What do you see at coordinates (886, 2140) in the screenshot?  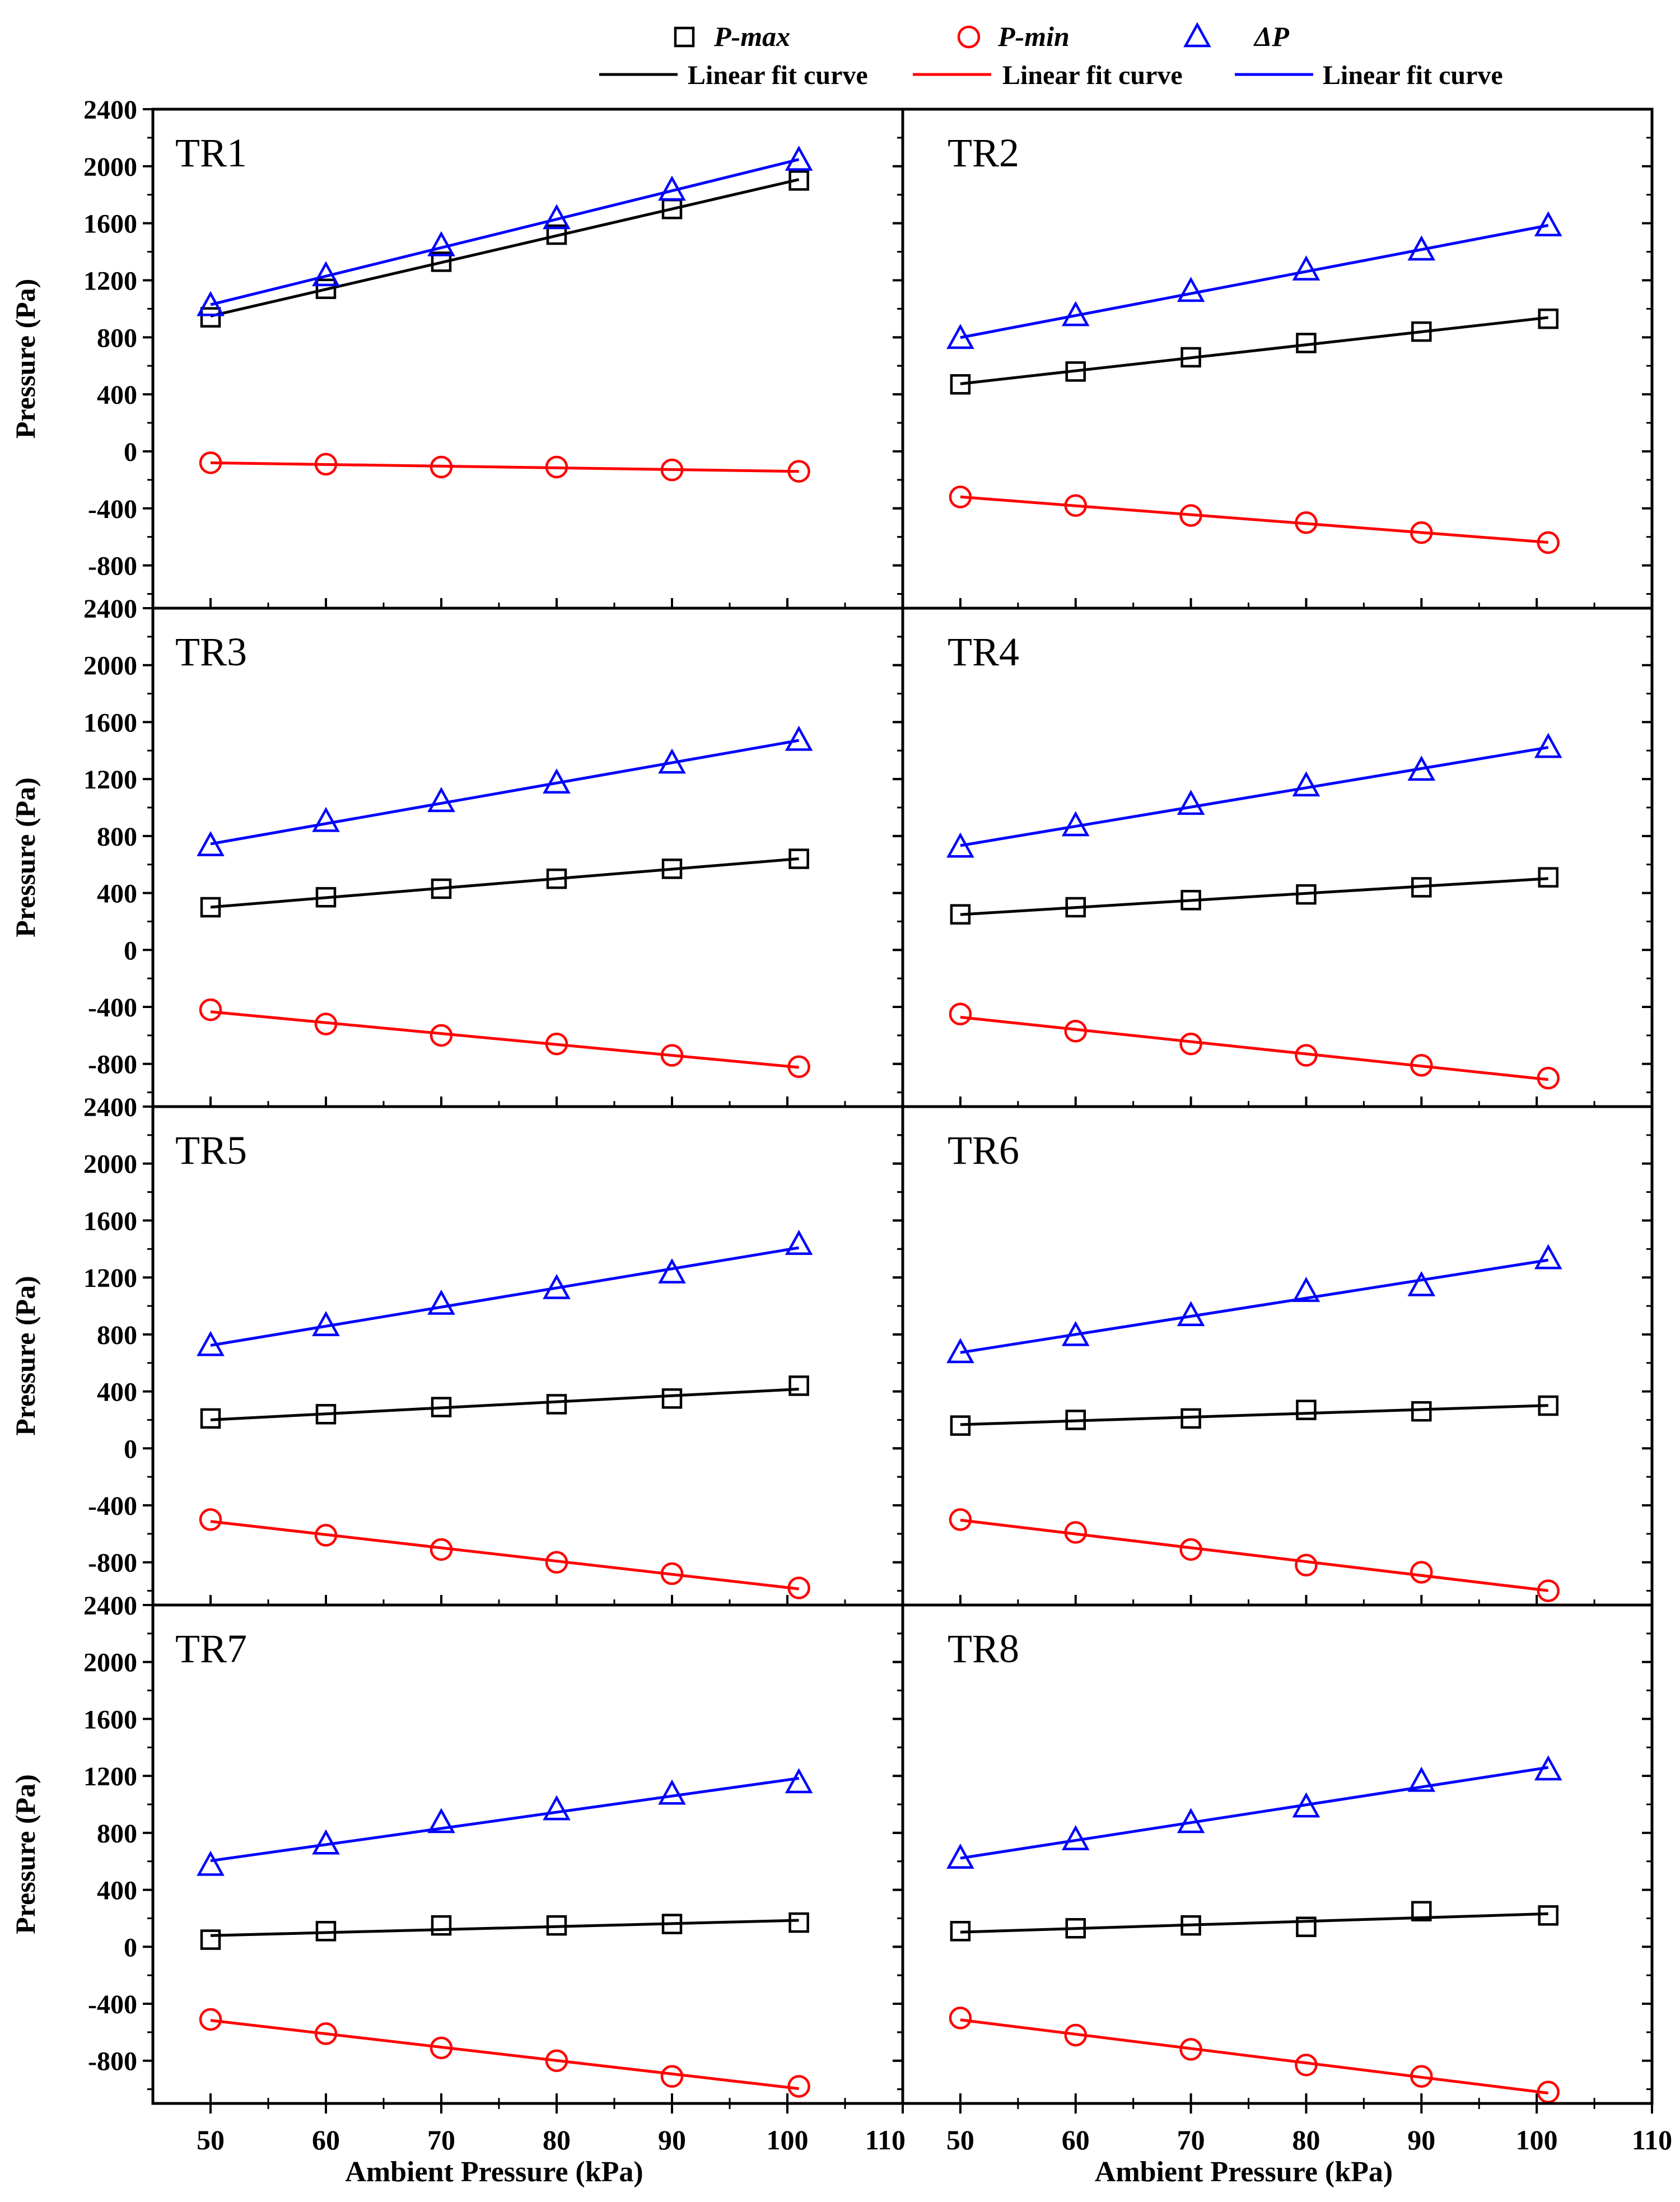 I see `x-tick-label: 110` at bounding box center [886, 2140].